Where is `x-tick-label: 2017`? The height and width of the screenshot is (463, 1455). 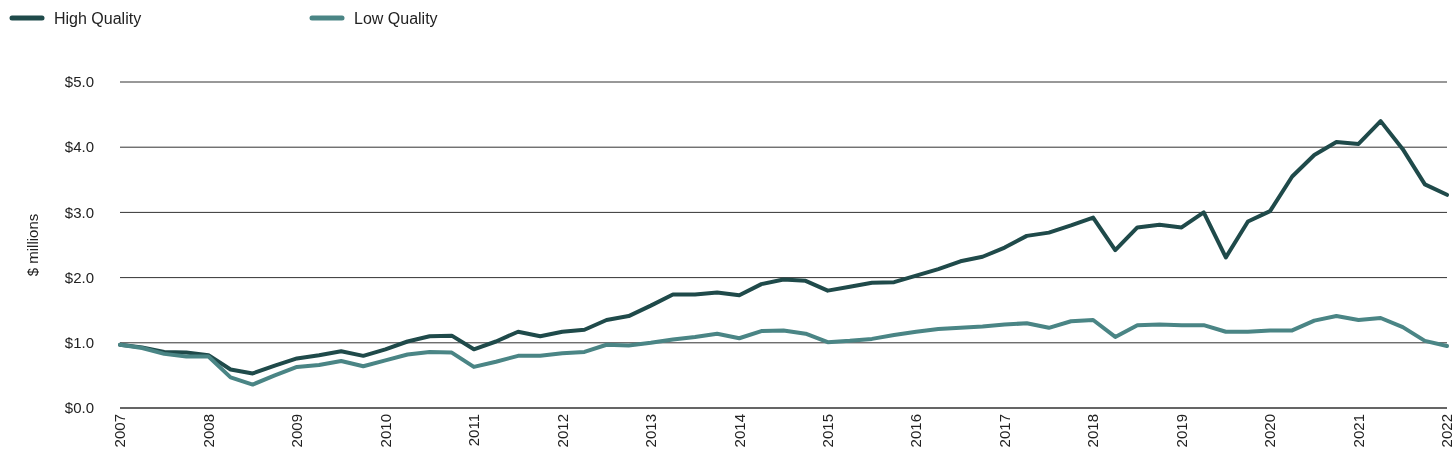
x-tick-label: 2017 is located at coordinates (1004, 431).